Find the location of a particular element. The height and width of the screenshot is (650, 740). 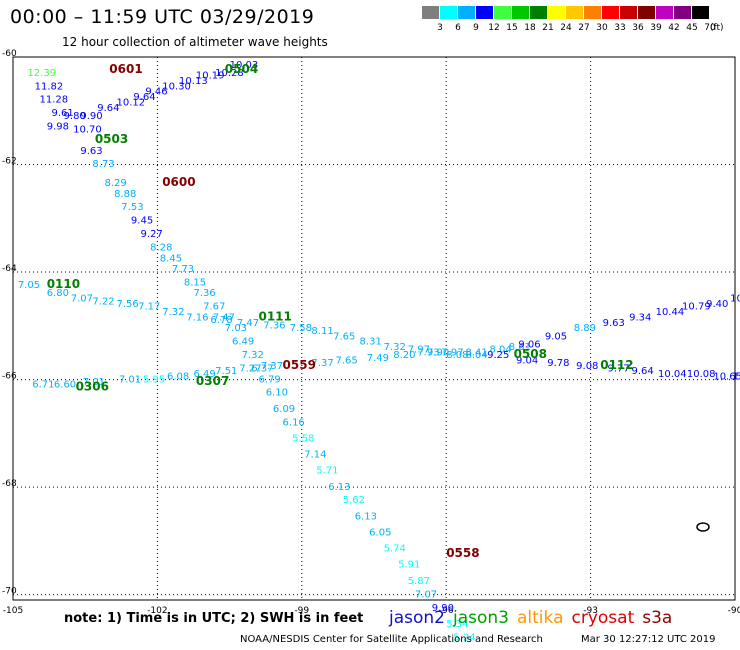

swh-value-label: 10.44 is located at coordinates (670, 312).